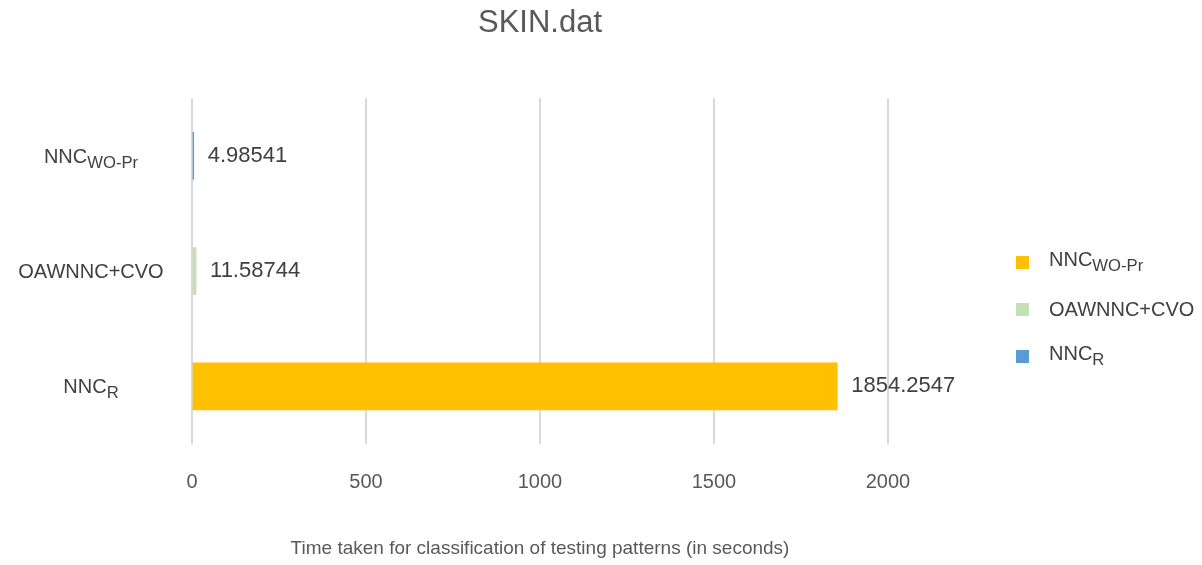  I want to click on x-tick-label: 0, so click(192, 480).